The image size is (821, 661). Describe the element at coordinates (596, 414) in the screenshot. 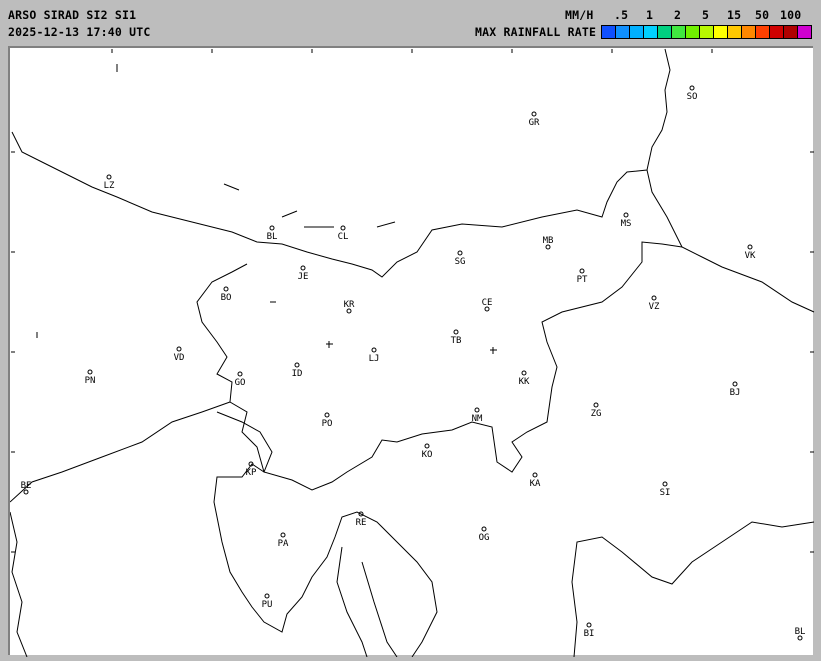

I see `city-label: ZG` at that location.